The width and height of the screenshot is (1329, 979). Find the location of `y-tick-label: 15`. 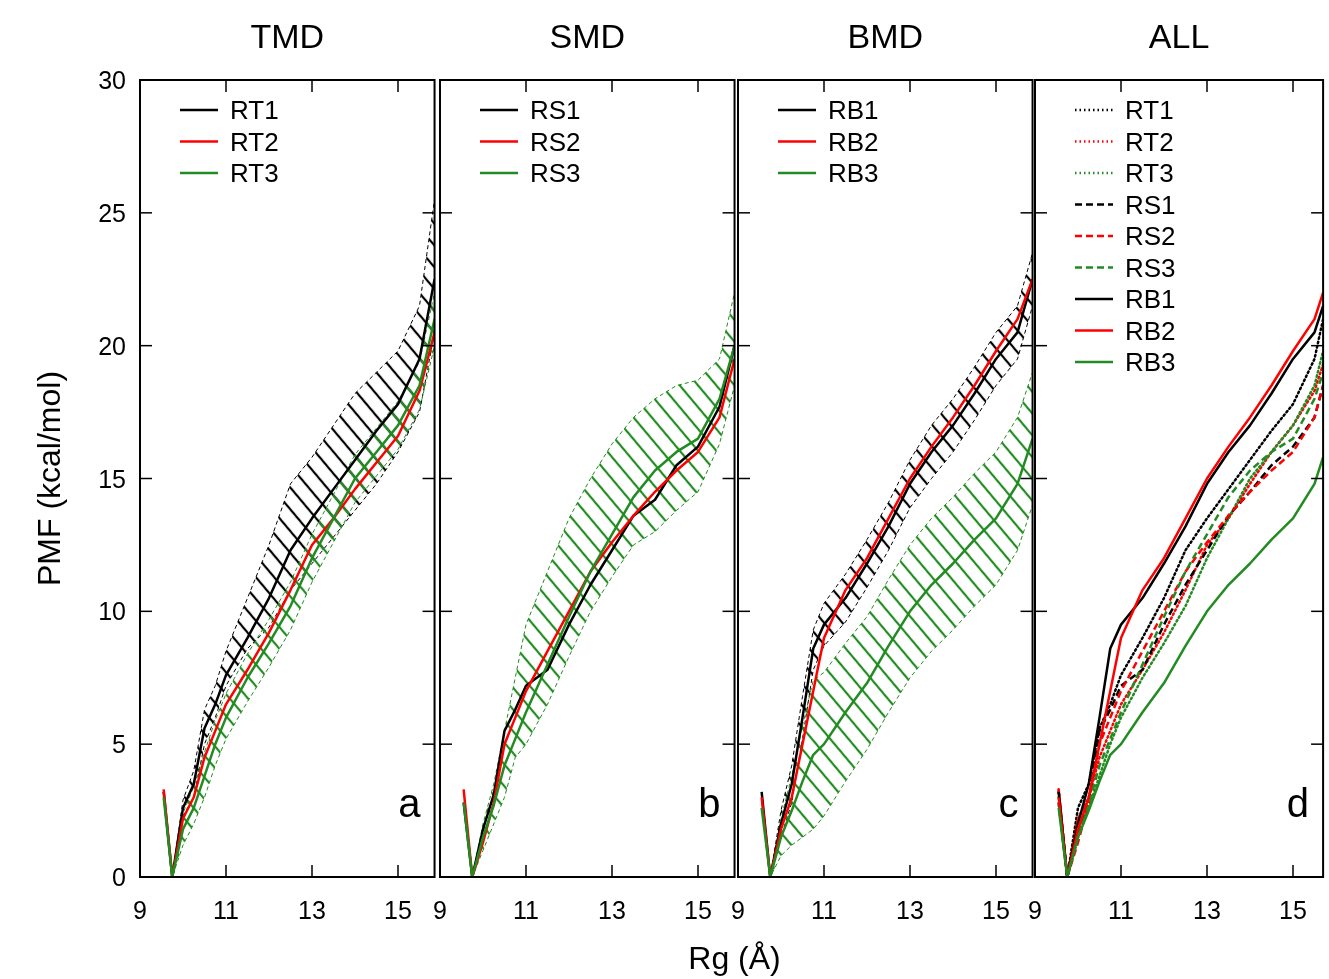

y-tick-label: 15 is located at coordinates (112, 478).